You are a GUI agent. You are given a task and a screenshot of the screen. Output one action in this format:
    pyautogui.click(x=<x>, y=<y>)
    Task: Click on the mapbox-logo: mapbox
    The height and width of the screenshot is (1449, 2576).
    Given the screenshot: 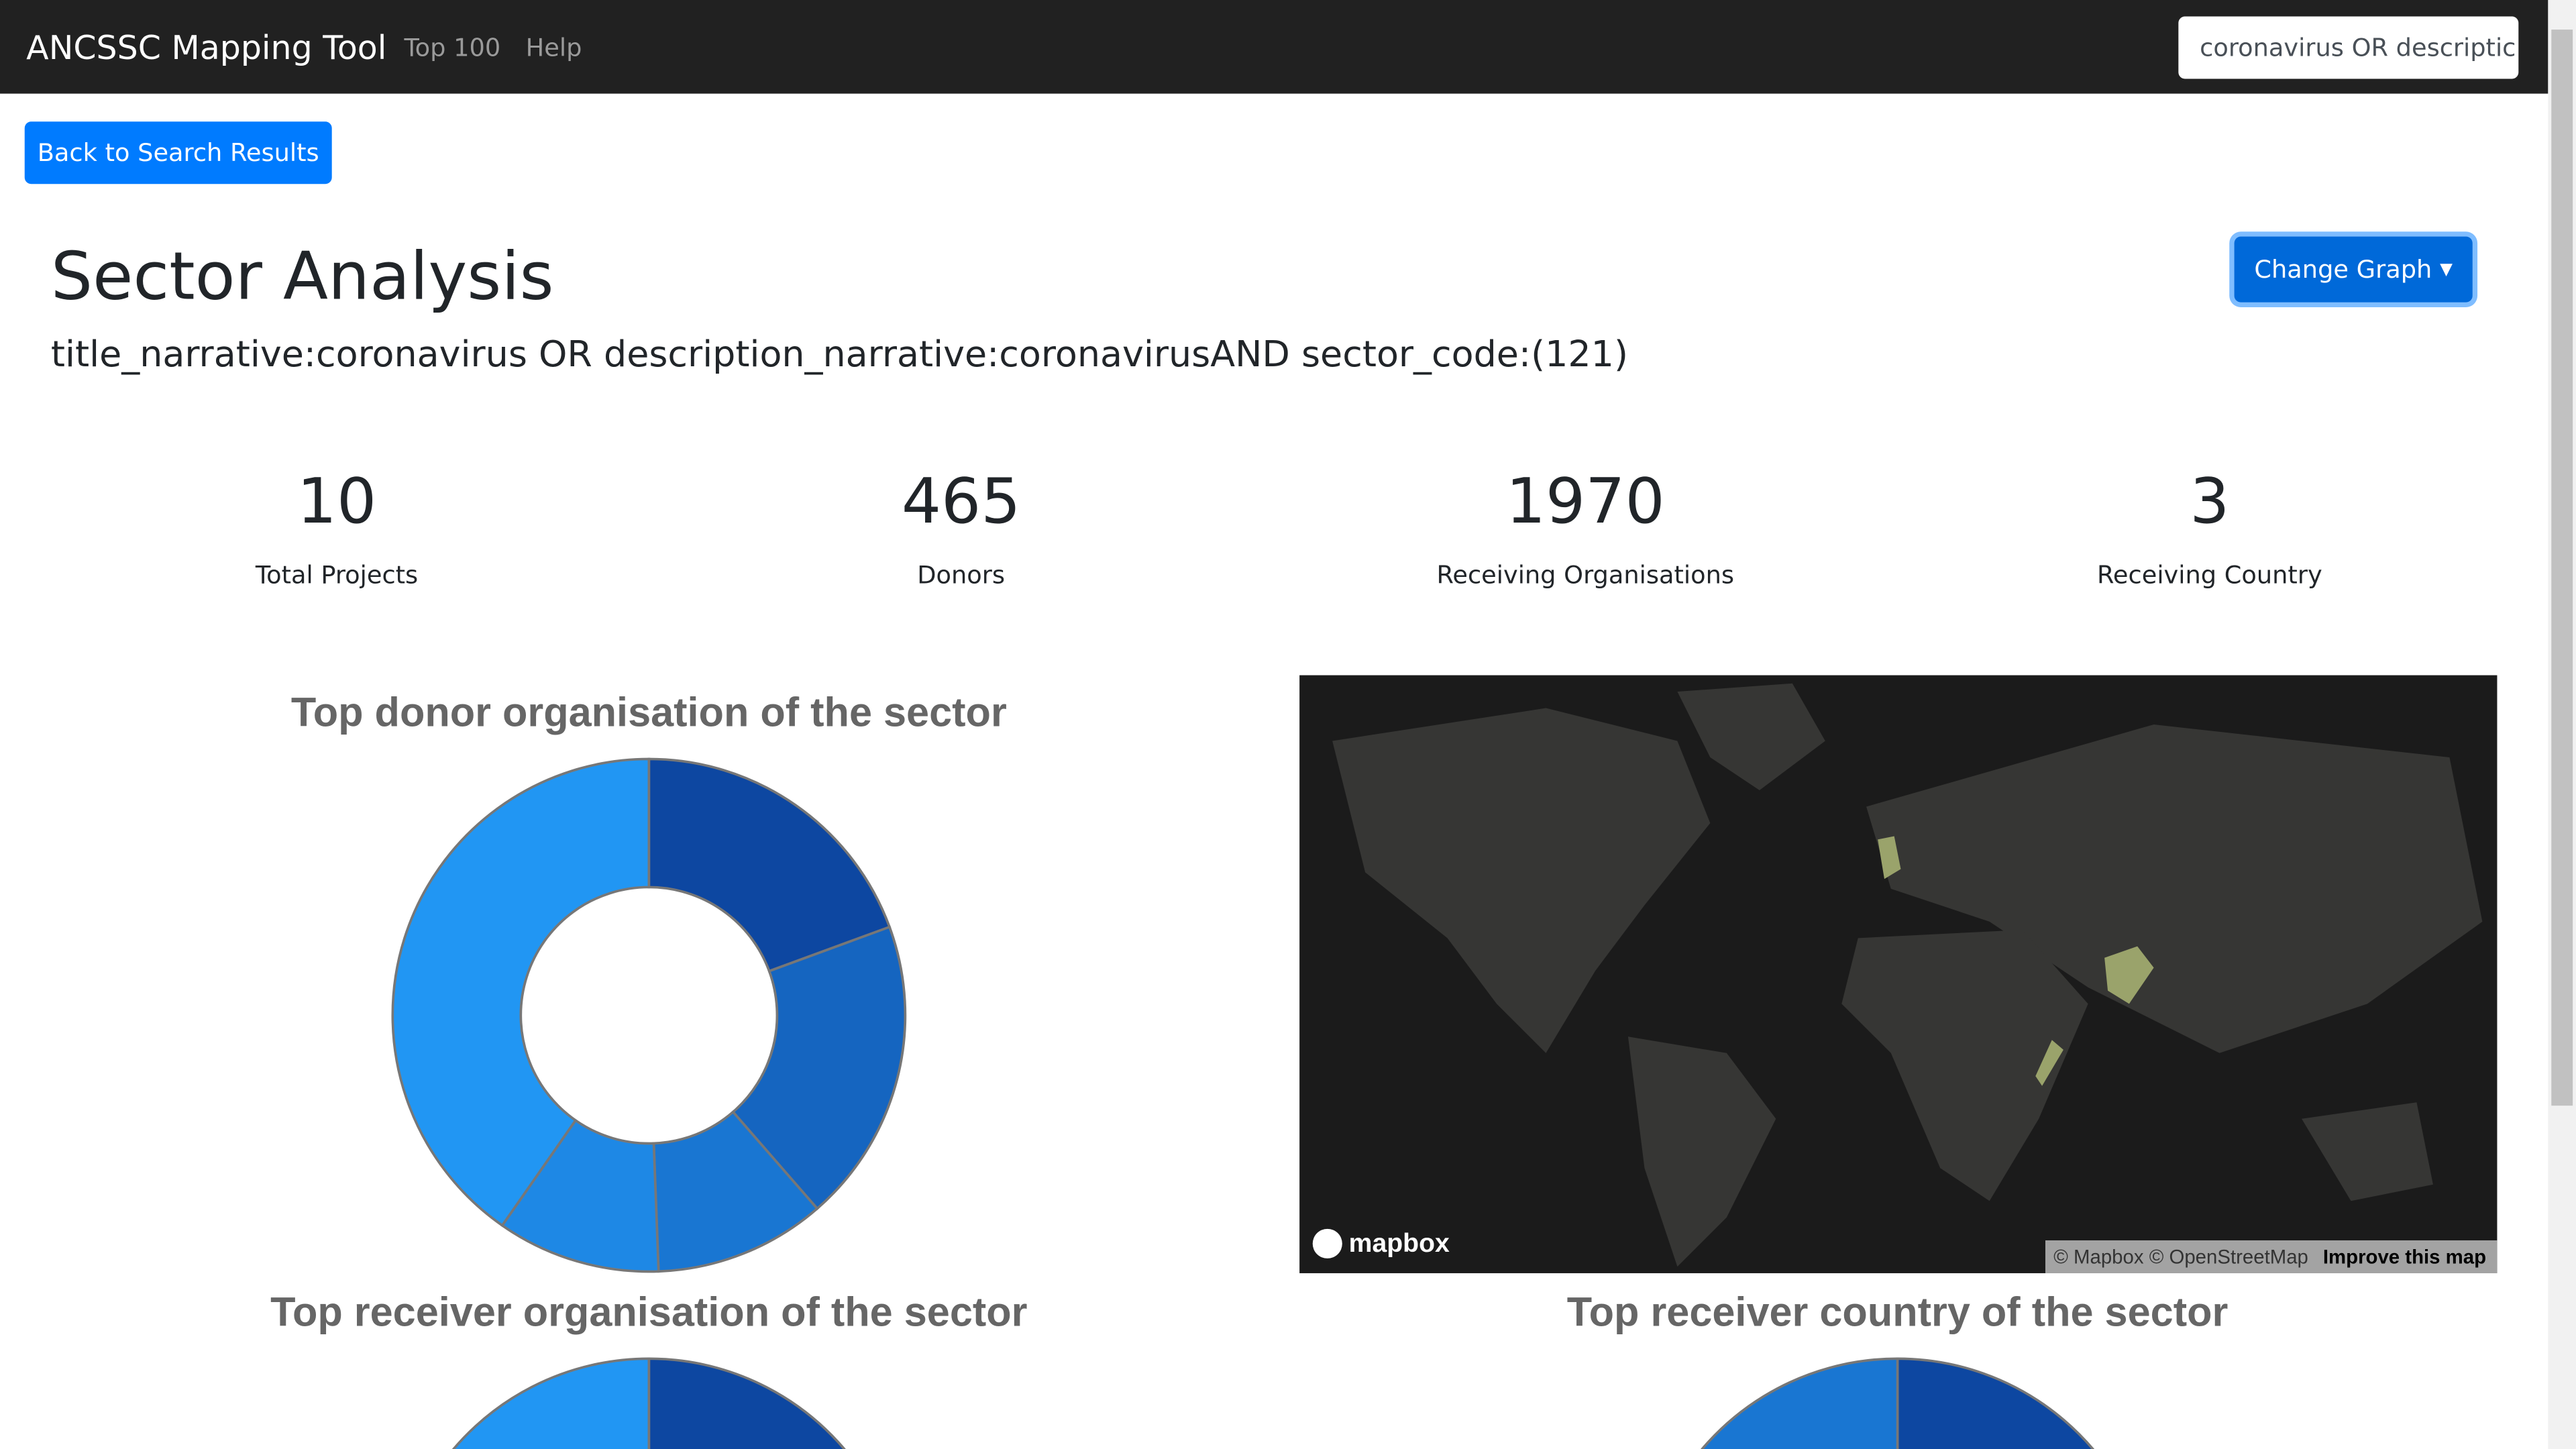 What is the action you would take?
    pyautogui.click(x=1399, y=1243)
    